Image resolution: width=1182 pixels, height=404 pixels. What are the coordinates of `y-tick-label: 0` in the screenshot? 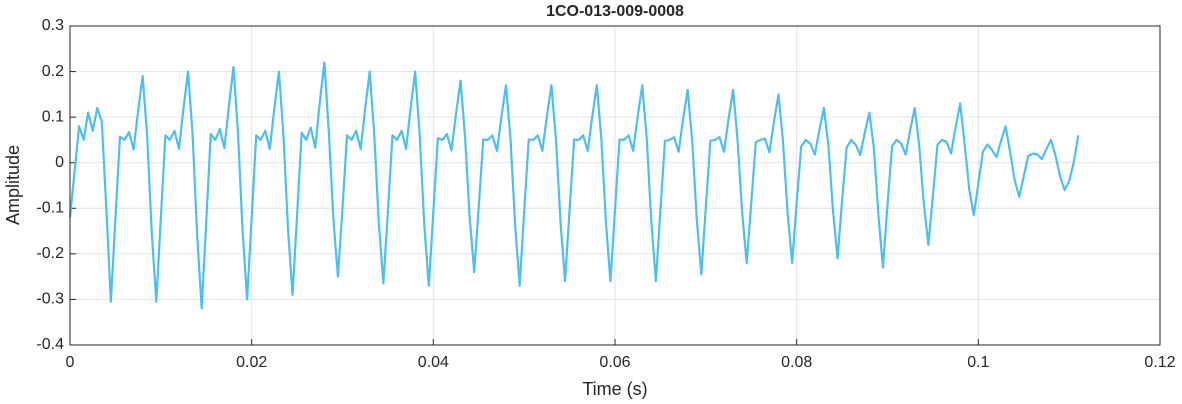 It's located at (59, 162).